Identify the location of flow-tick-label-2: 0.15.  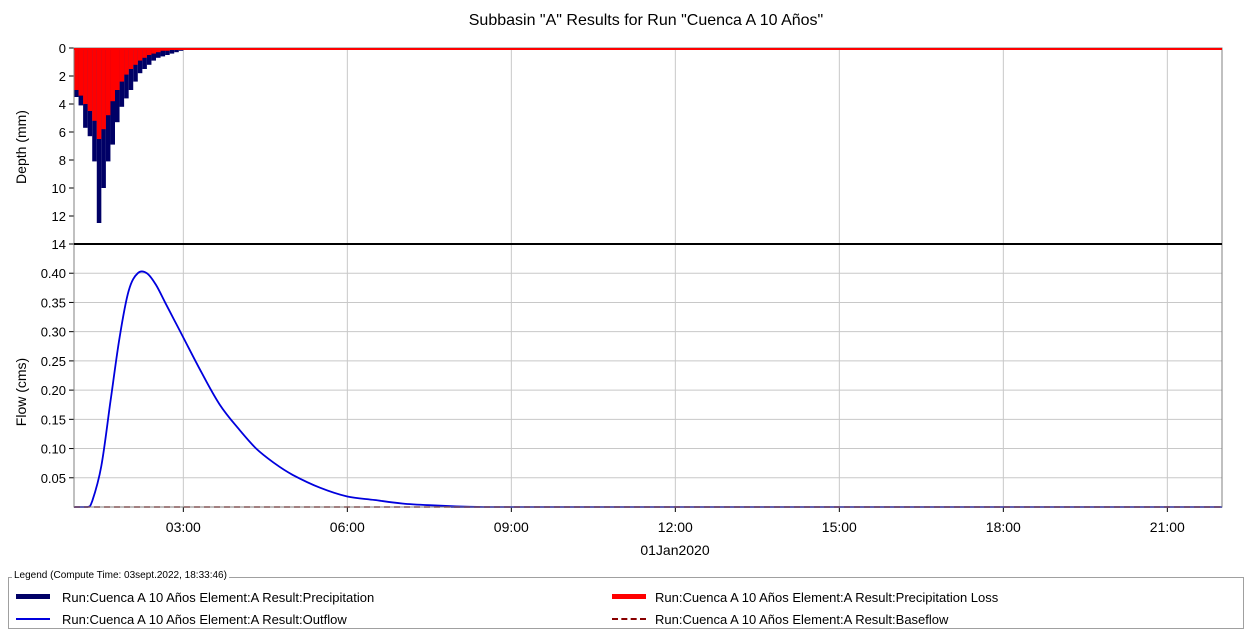
(53, 419).